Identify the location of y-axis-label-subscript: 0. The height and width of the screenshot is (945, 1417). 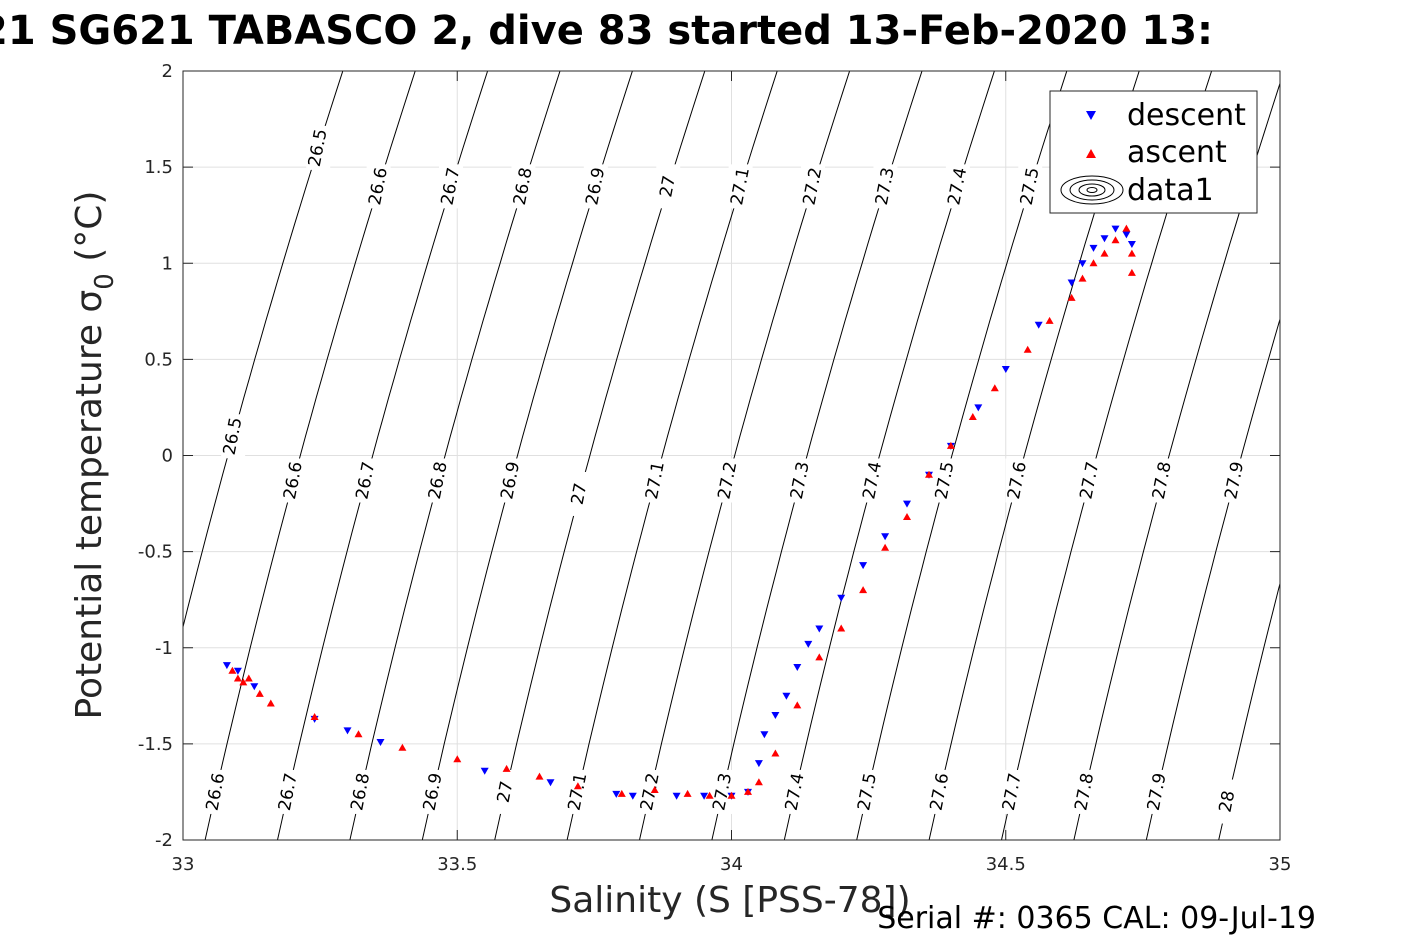
(105, 281).